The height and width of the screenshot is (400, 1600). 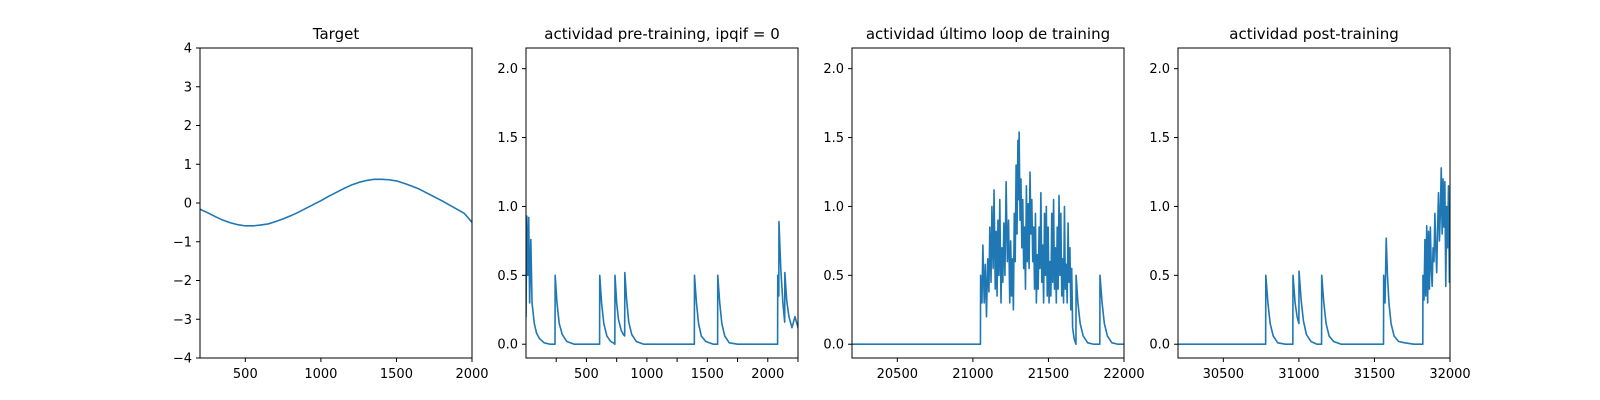 I want to click on x-tick-label: 32000, so click(x=1449, y=374).